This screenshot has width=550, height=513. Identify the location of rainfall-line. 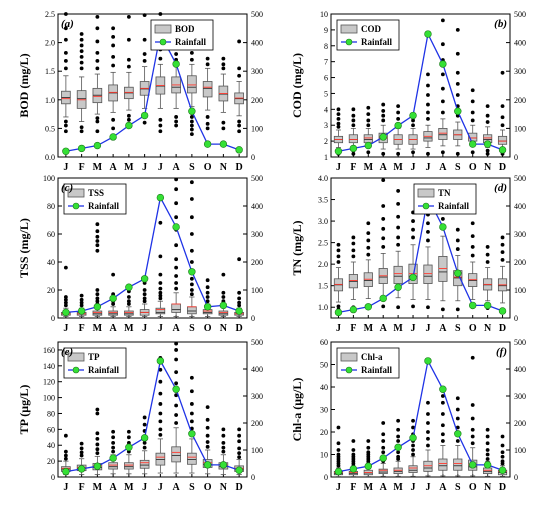
(420, 91).